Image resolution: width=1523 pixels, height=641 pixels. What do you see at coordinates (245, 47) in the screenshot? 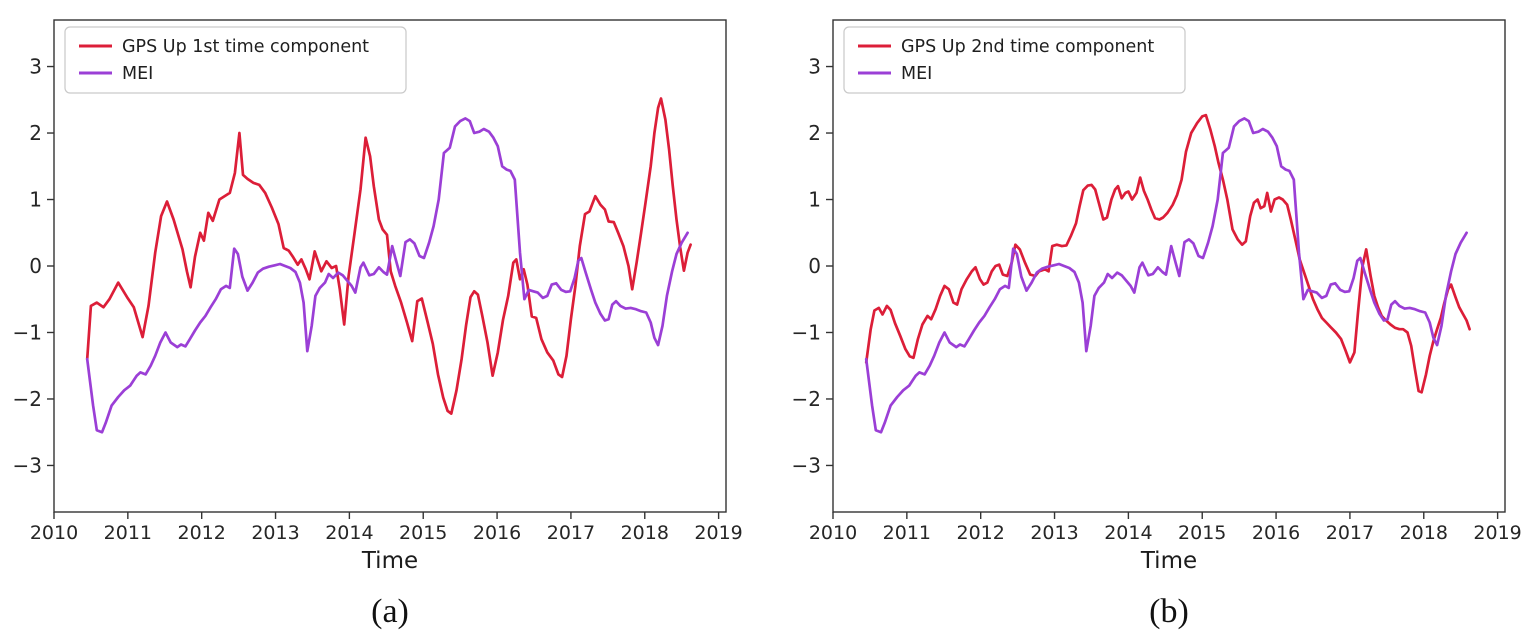
I see `legend-entry-label: GPS Up 1st time component` at bounding box center [245, 47].